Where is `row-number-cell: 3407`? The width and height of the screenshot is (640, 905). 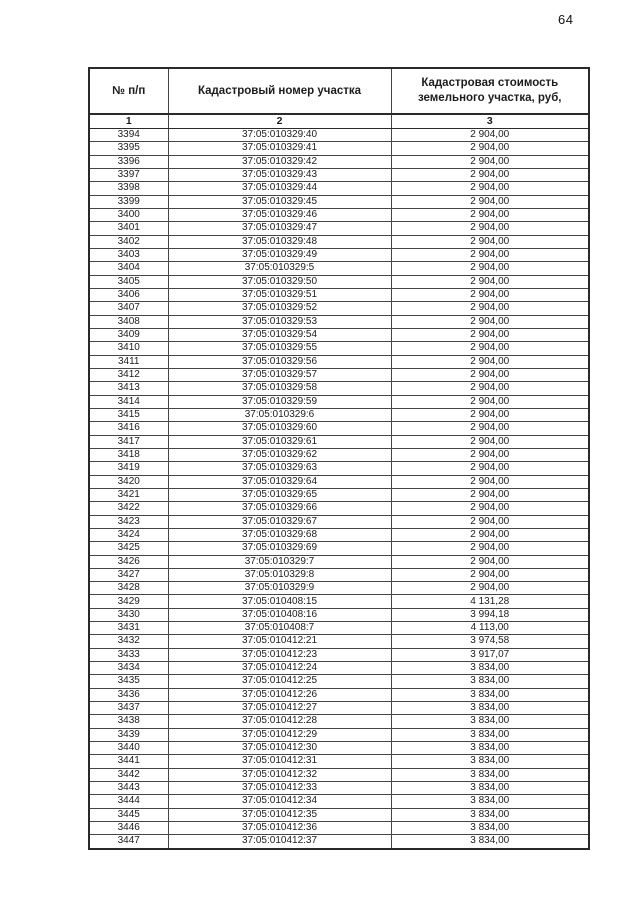
row-number-cell: 3407 is located at coordinates (128, 308).